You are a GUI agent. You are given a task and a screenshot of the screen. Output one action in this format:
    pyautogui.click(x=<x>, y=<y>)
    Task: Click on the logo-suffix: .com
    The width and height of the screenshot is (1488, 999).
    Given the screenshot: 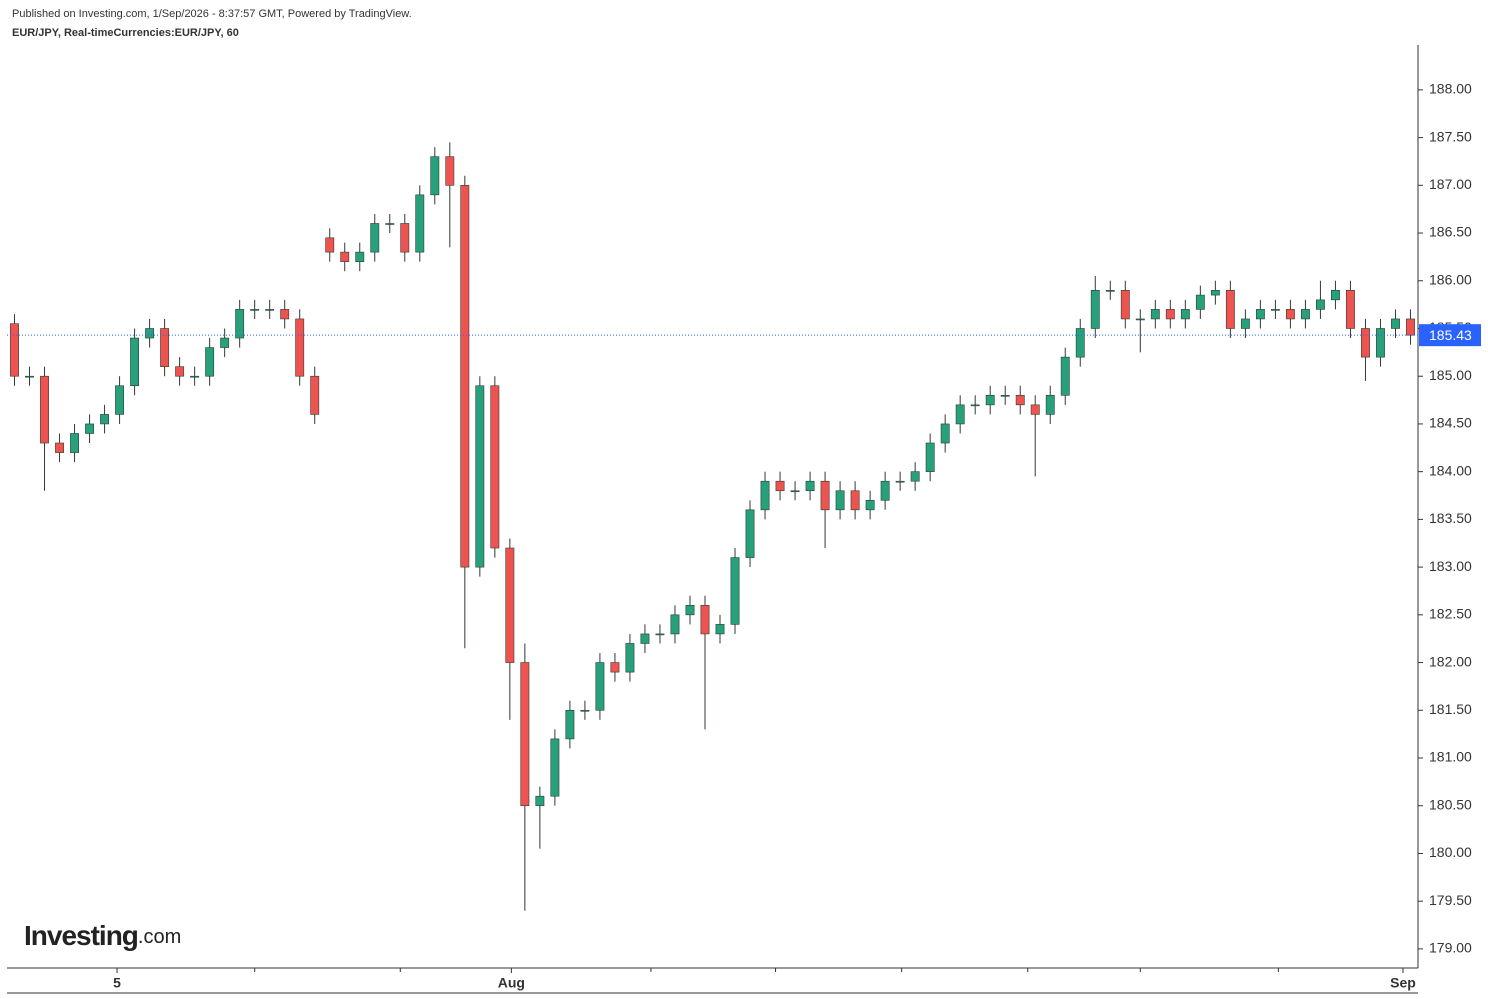 What is the action you would take?
    pyautogui.click(x=159, y=937)
    